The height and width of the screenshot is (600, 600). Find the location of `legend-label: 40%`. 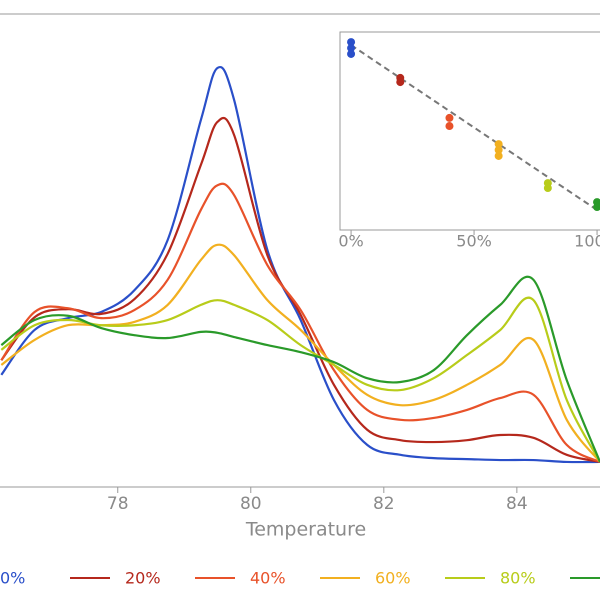

legend-label: 40% is located at coordinates (268, 578).